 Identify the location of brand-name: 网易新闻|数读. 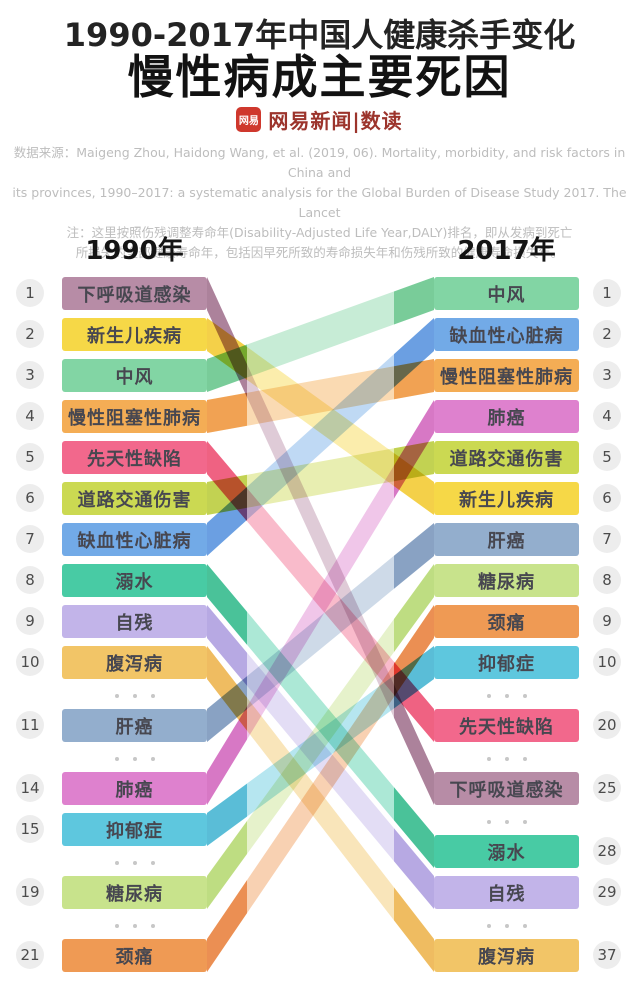
(335, 120).